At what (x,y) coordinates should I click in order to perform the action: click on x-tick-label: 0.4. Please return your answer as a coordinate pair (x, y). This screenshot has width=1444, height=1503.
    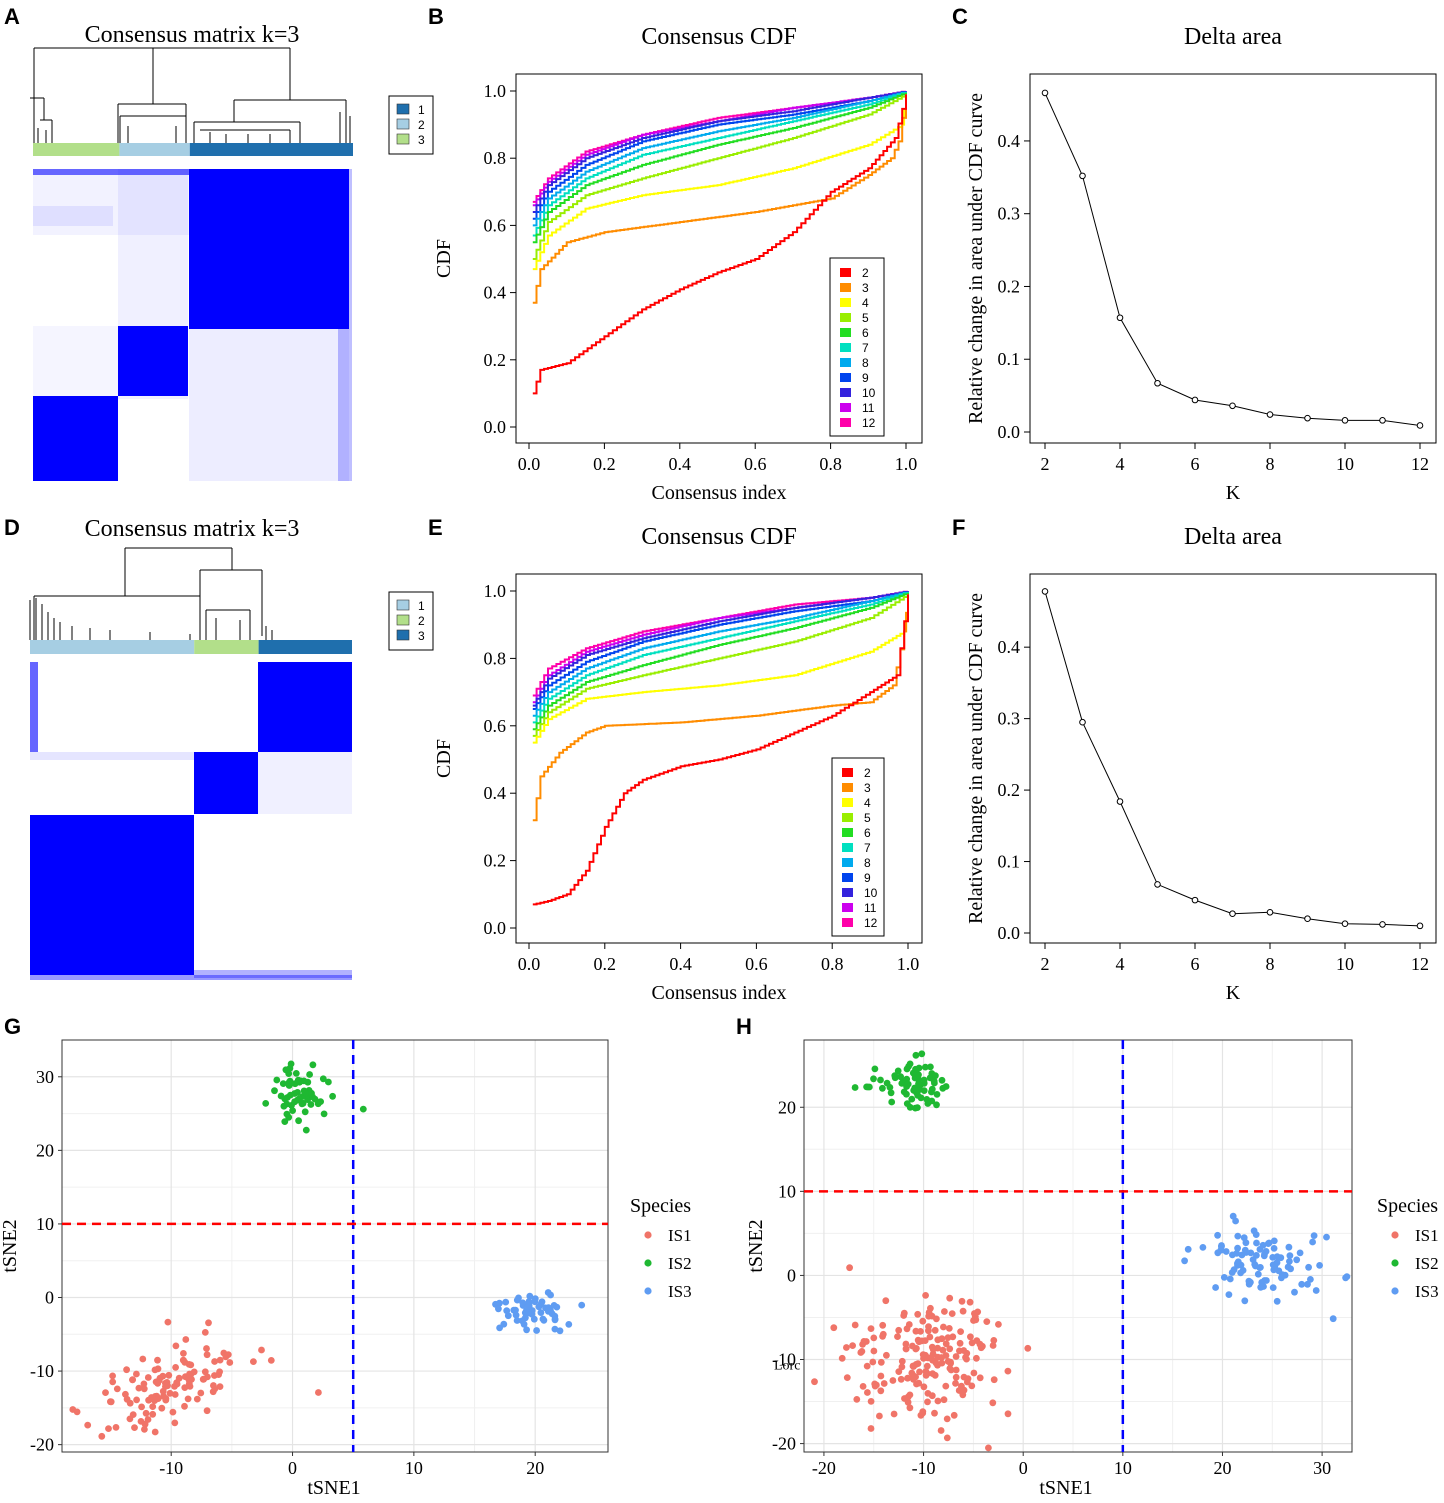
    Looking at the image, I should click on (680, 964).